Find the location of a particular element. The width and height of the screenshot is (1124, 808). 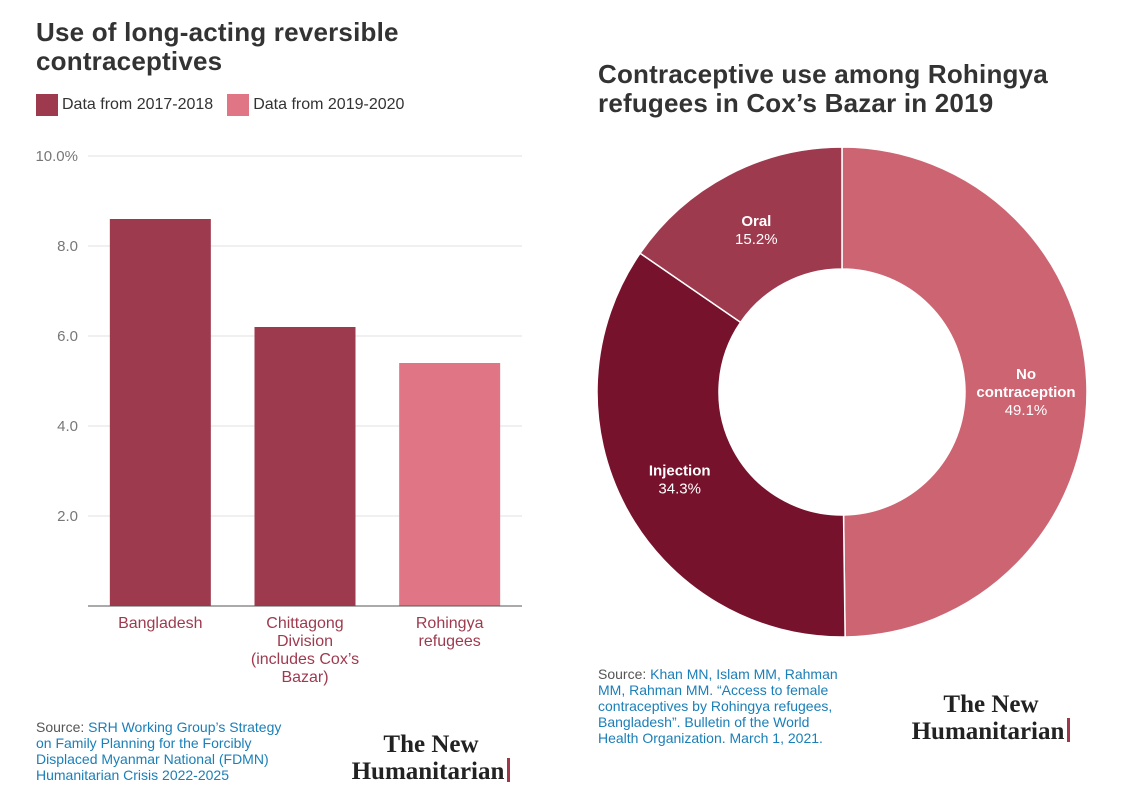

logo-left-line1: The New is located at coordinates (431, 744).